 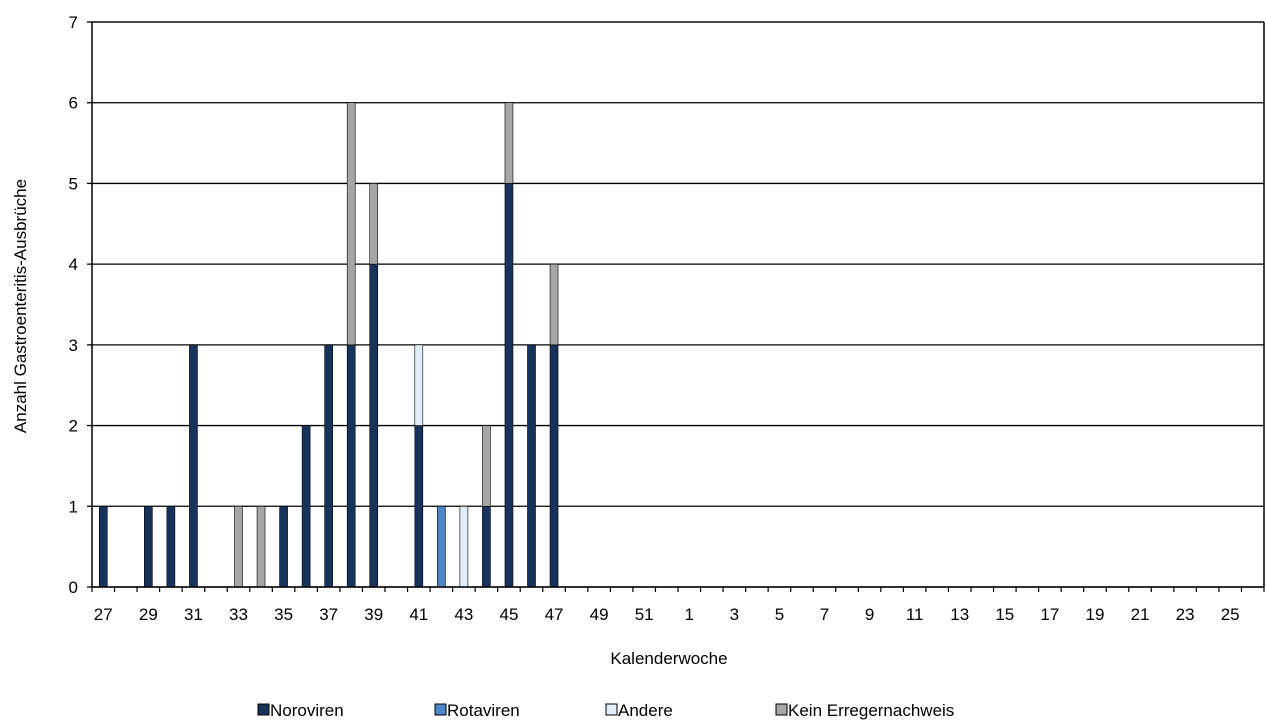 I want to click on legend-label: Kein Erregernachweis, so click(x=871, y=710).